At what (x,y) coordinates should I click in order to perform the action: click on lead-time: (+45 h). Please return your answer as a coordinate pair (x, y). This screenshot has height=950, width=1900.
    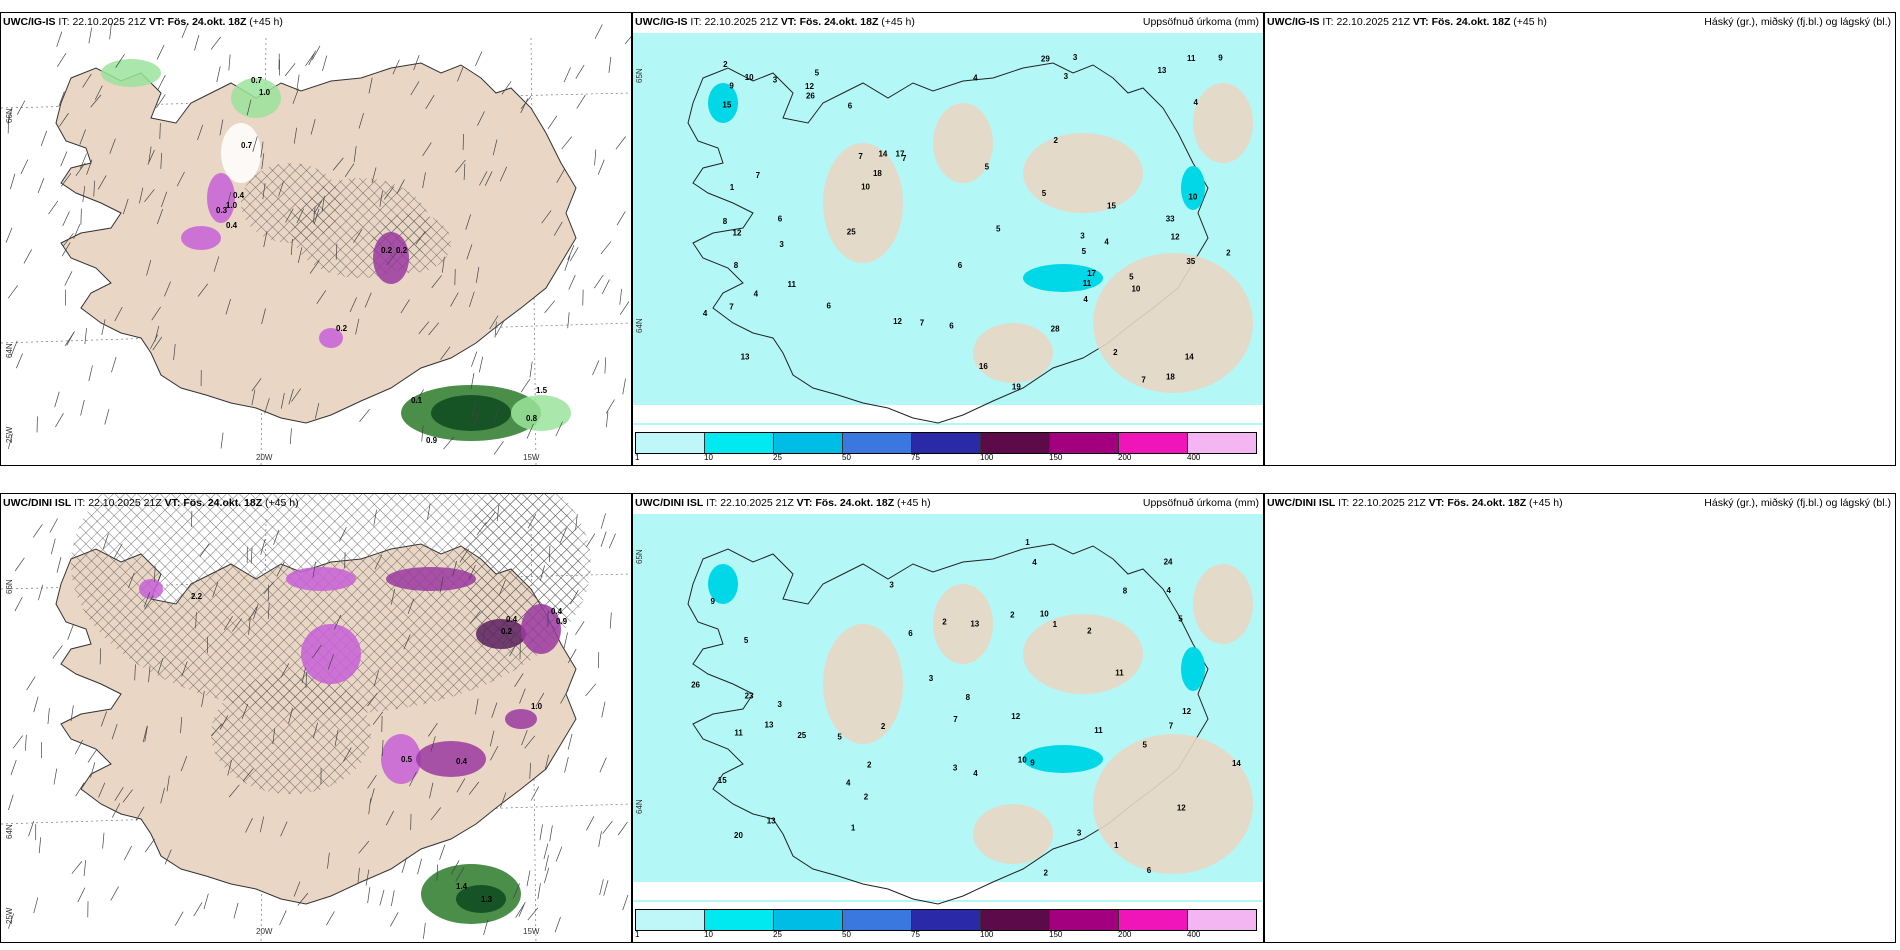
    Looking at the image, I should click on (898, 22).